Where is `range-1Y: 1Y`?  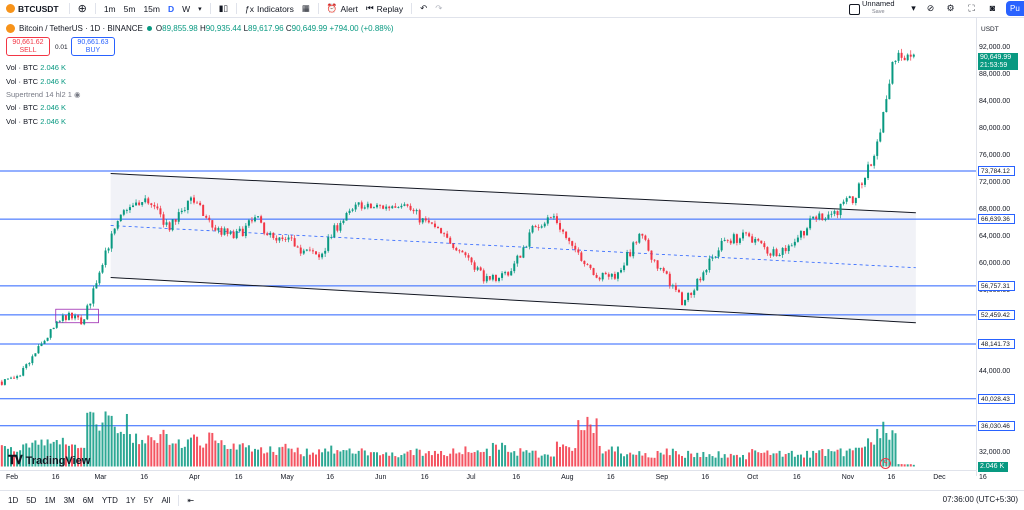
range-1Y: 1Y is located at coordinates (130, 500).